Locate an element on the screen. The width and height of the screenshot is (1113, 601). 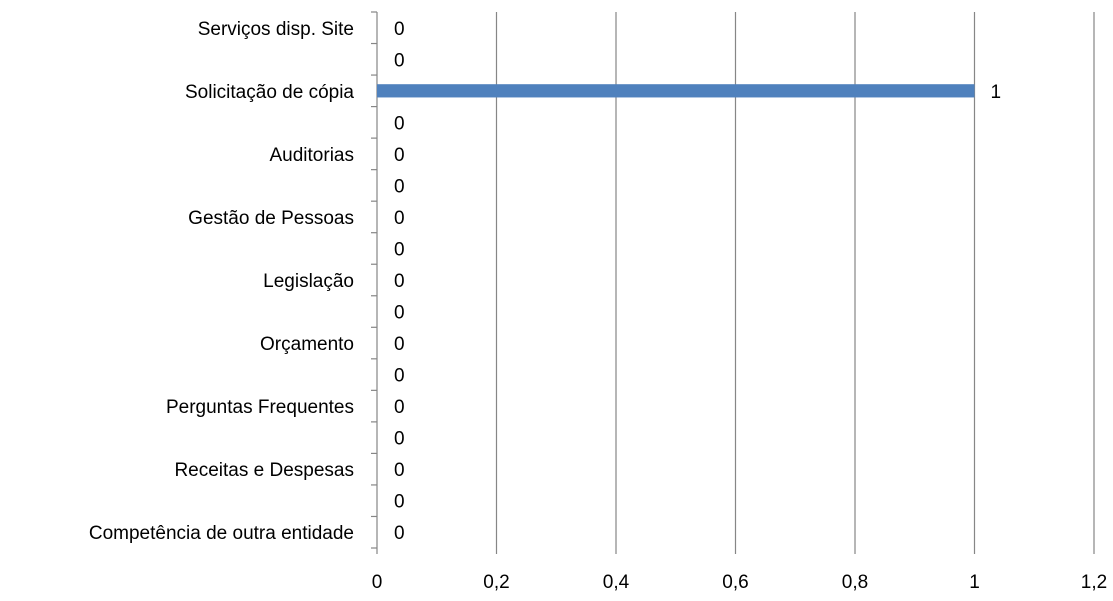
category-label: Auditorias is located at coordinates (312, 155).